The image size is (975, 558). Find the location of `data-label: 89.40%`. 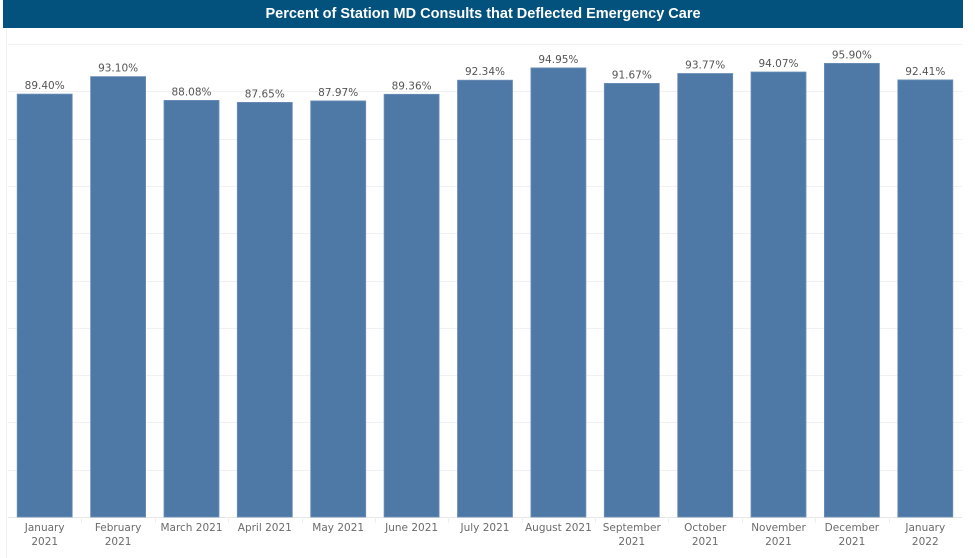

data-label: 89.40% is located at coordinates (45, 86).